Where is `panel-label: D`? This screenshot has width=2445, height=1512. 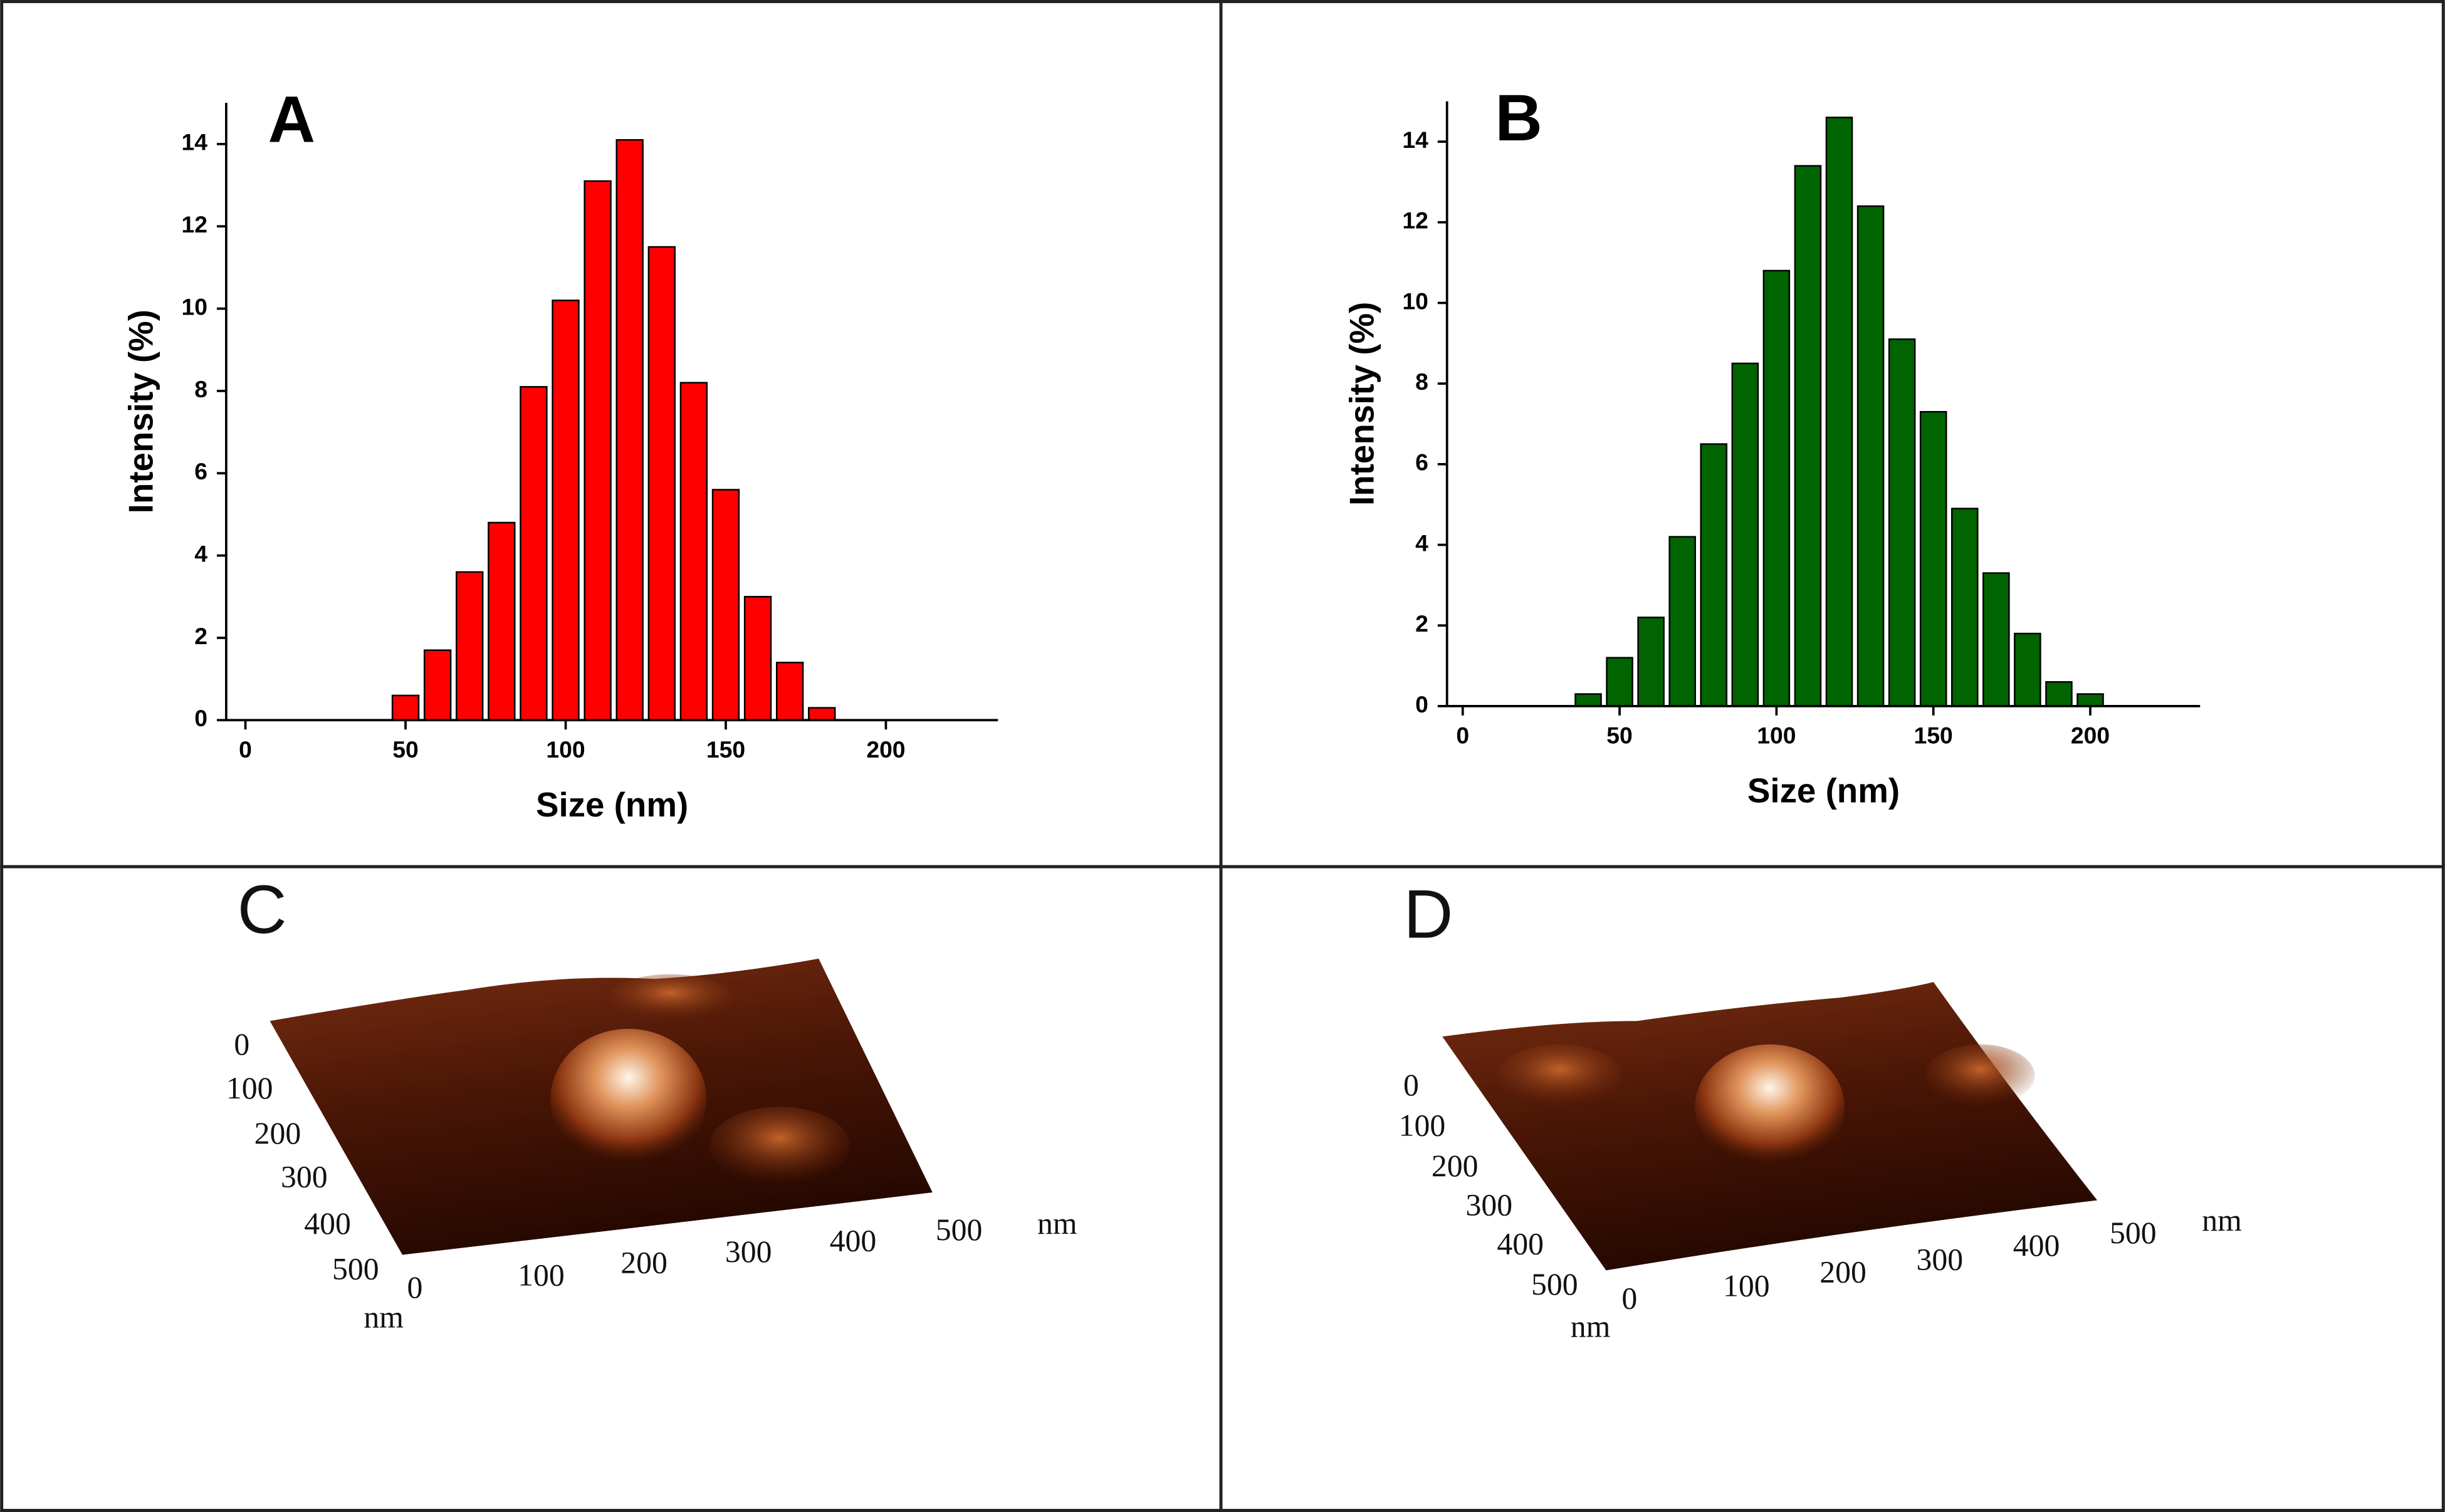
panel-label: D is located at coordinates (1428, 915).